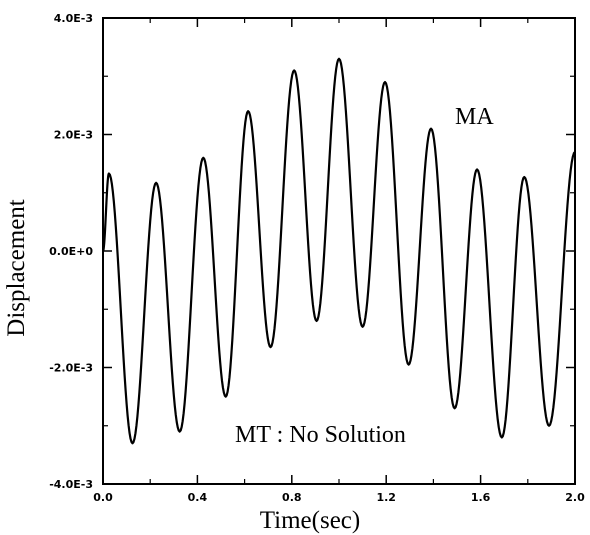 Image resolution: width=590 pixels, height=535 pixels. I want to click on y-tick-label: 2.0E-3, so click(73, 135).